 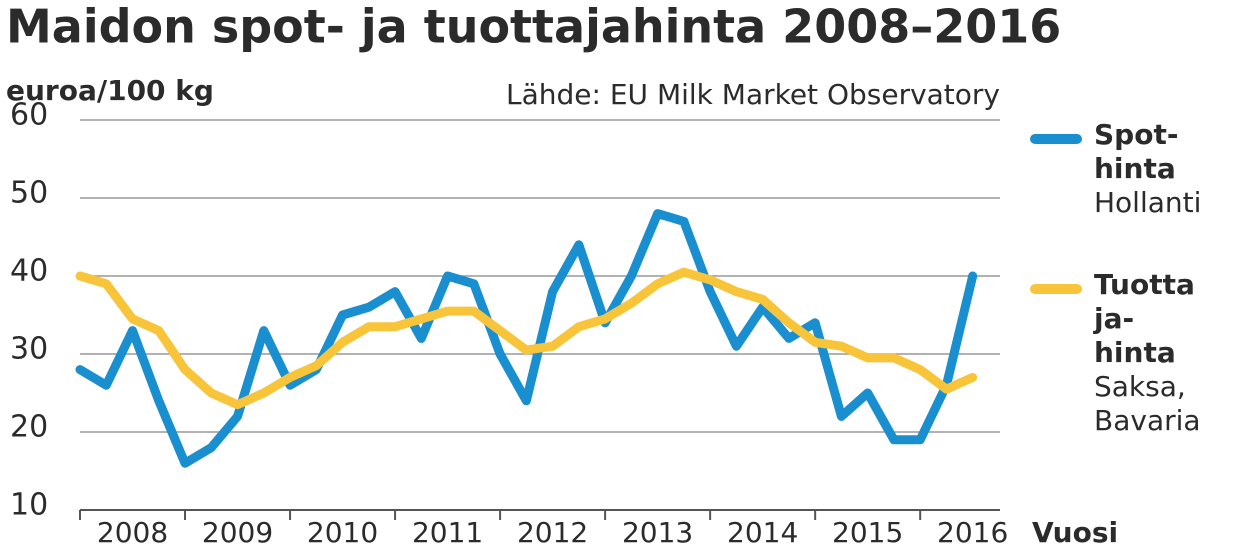 What do you see at coordinates (132, 532) in the screenshot?
I see `x-tick-label: 2008` at bounding box center [132, 532].